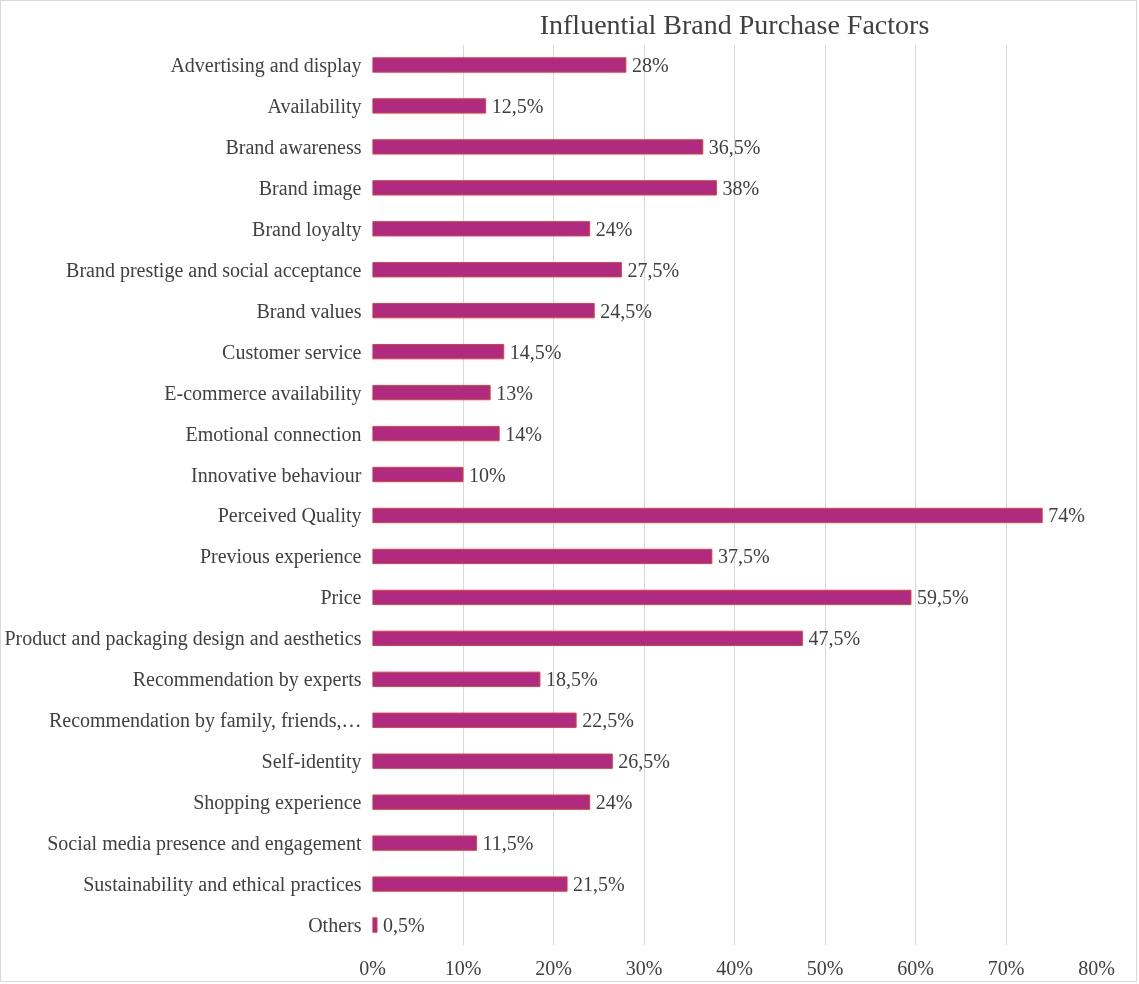 The image size is (1139, 984). Describe the element at coordinates (743, 556) in the screenshot. I see `data-label: 37,5%` at that location.